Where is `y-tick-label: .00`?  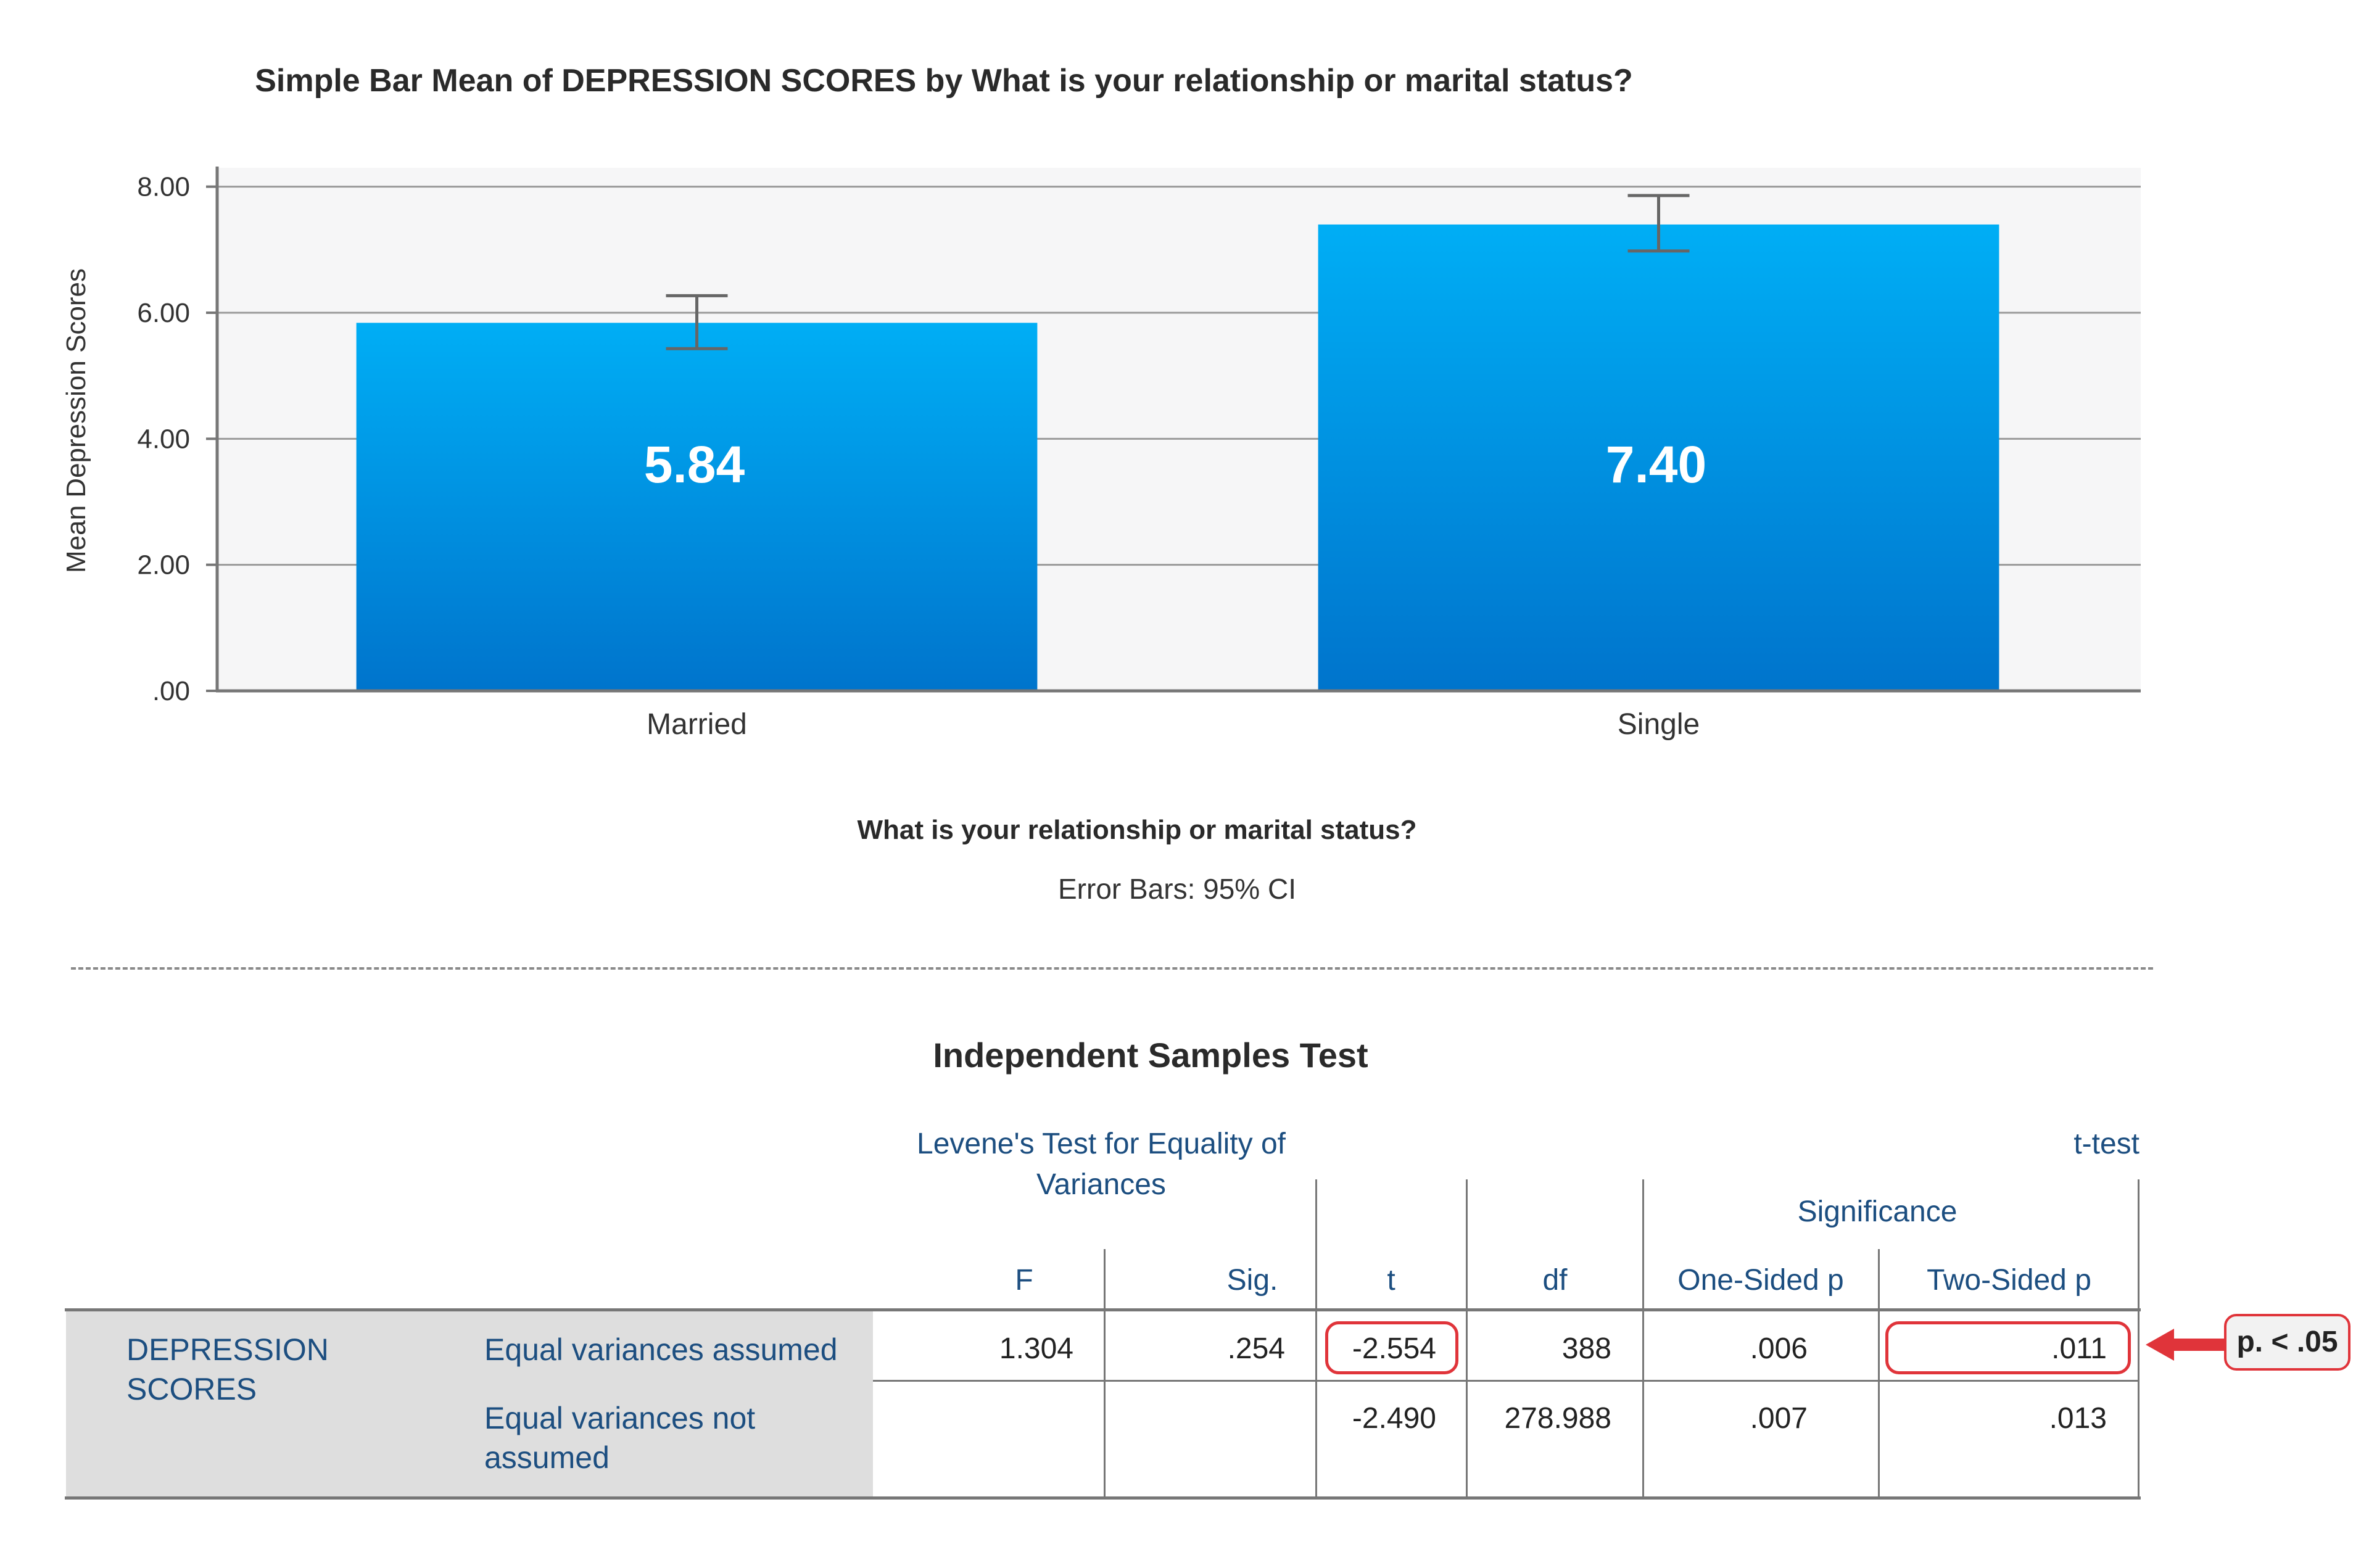 y-tick-label: .00 is located at coordinates (171, 691).